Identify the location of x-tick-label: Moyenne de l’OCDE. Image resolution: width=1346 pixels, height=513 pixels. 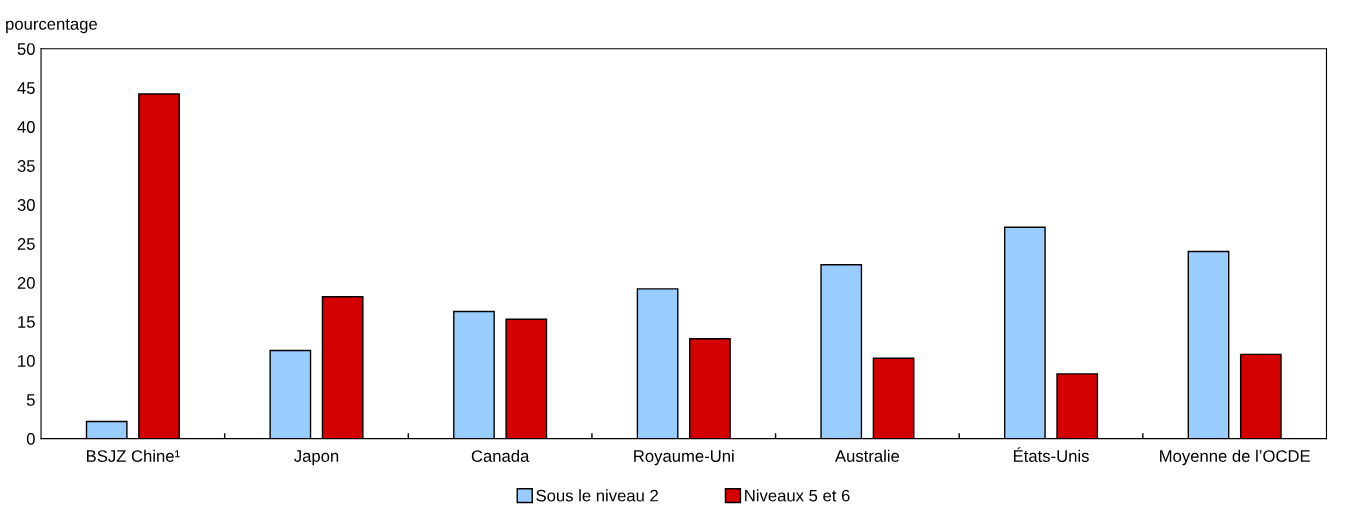
(1235, 457).